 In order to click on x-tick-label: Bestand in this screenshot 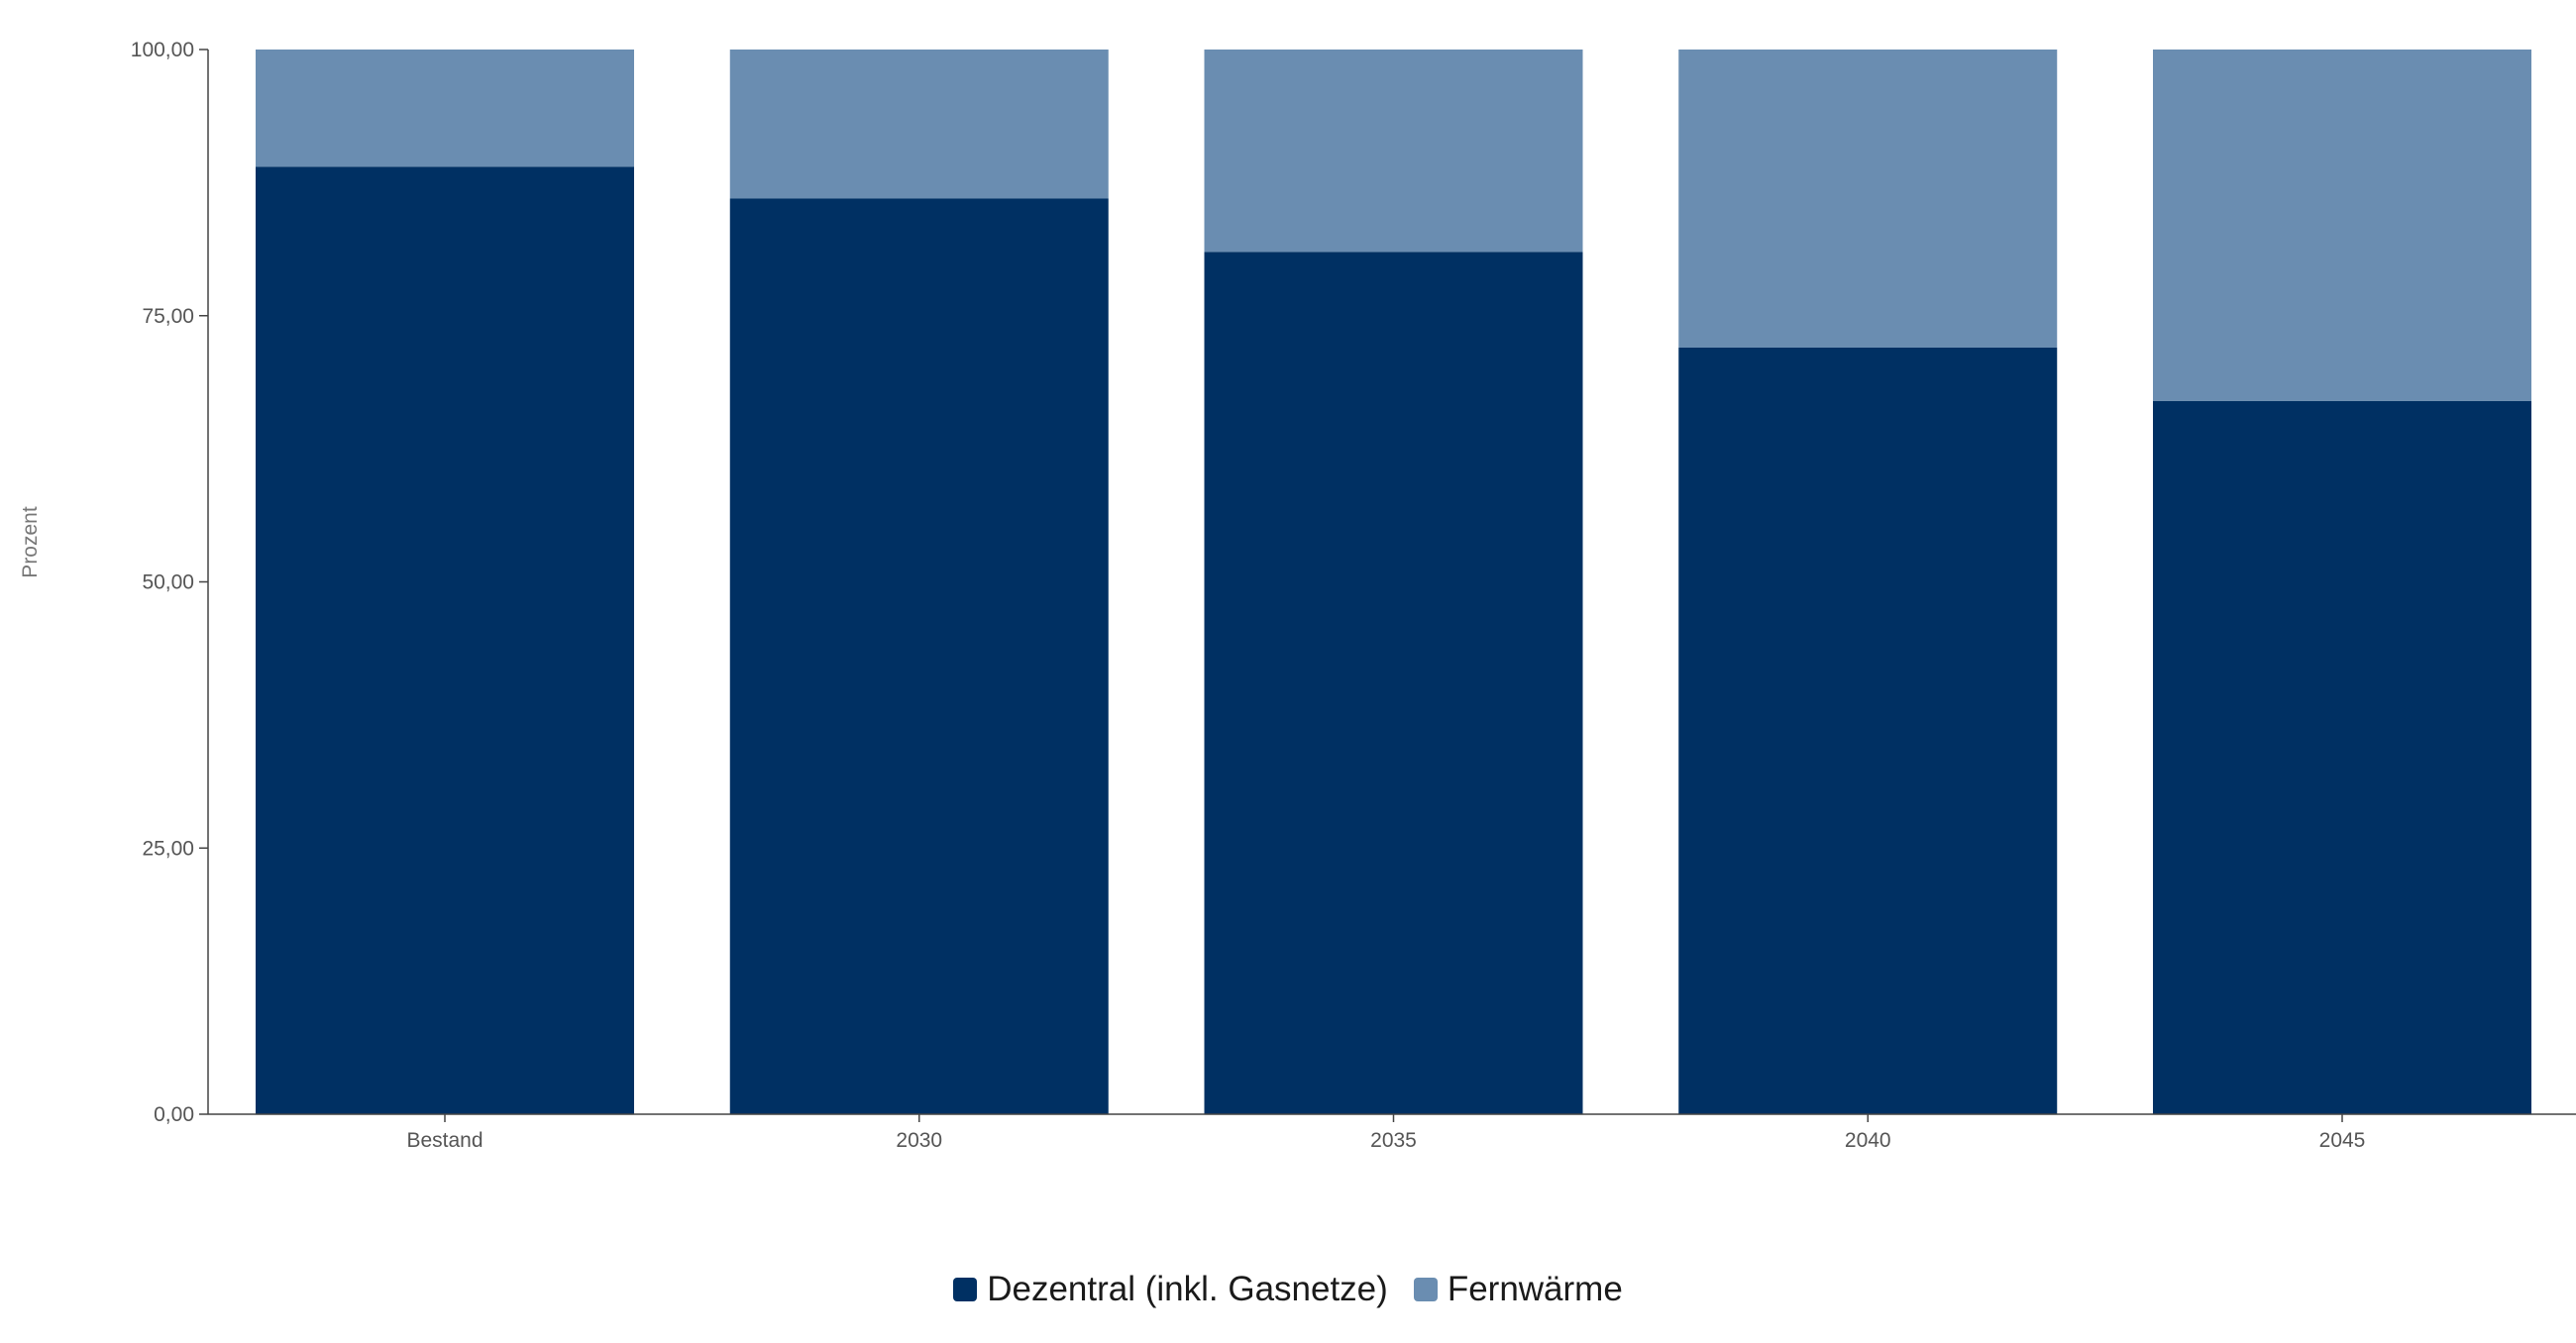, I will do `click(444, 1140)`.